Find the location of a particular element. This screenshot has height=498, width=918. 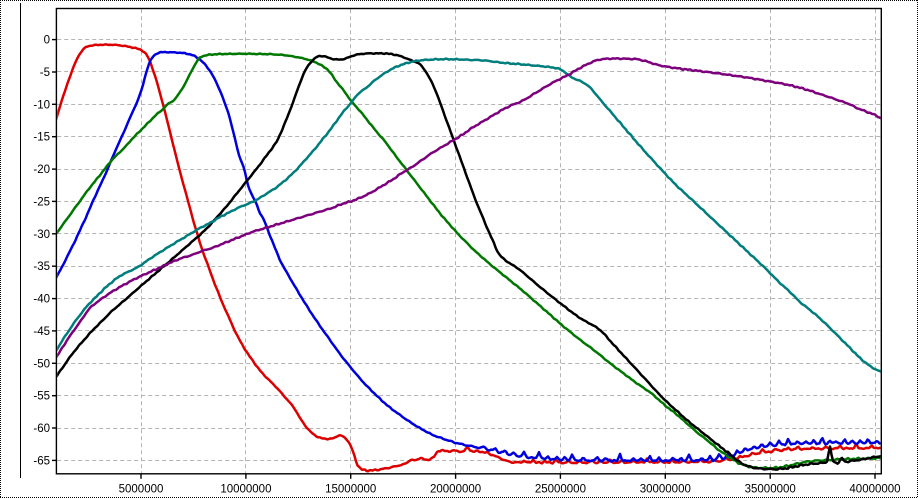

svg-text: -30 is located at coordinates (41, 235).